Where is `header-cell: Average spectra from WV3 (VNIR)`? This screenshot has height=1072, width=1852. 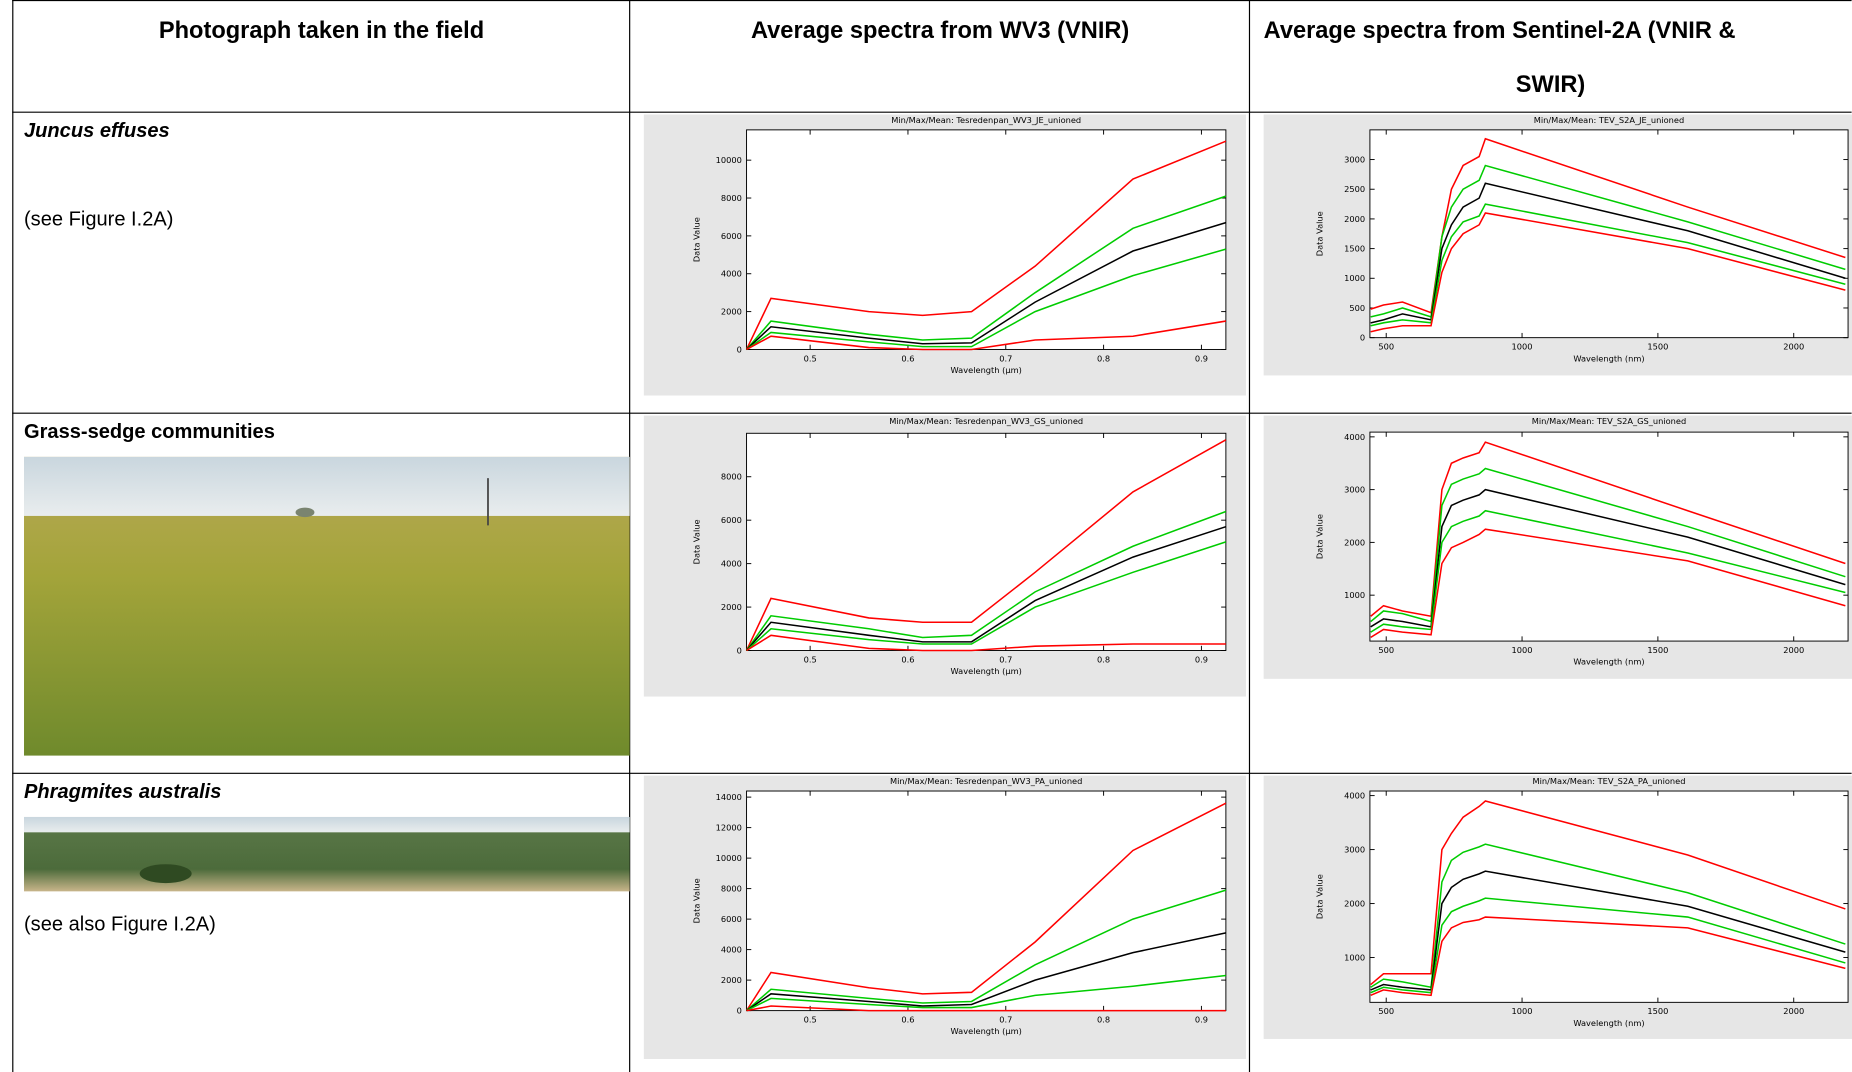
header-cell: Average spectra from WV3 (VNIR) is located at coordinates (940, 31).